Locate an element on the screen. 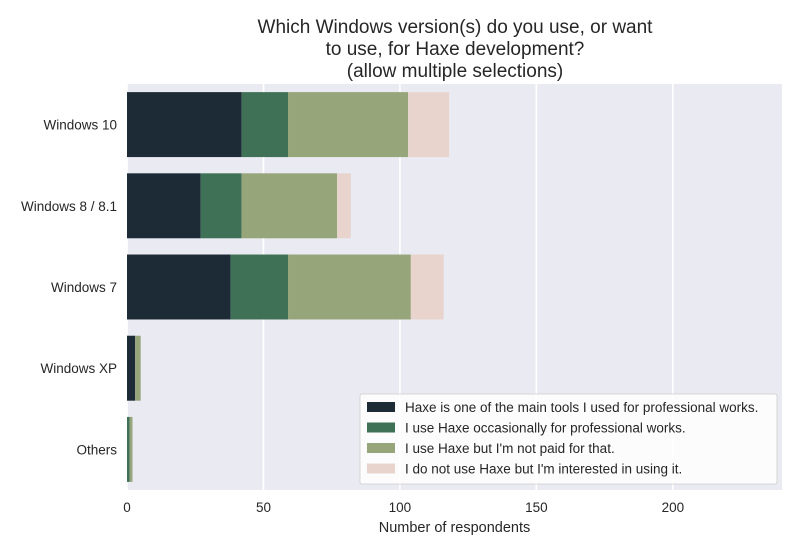  x-tick-label: 50 is located at coordinates (263, 507).